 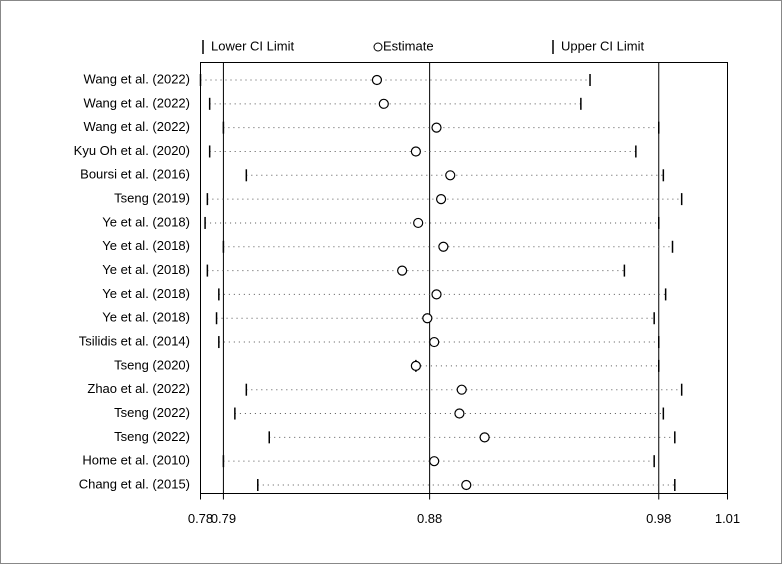 What do you see at coordinates (408, 45) in the screenshot?
I see `legend-label: Estimate` at bounding box center [408, 45].